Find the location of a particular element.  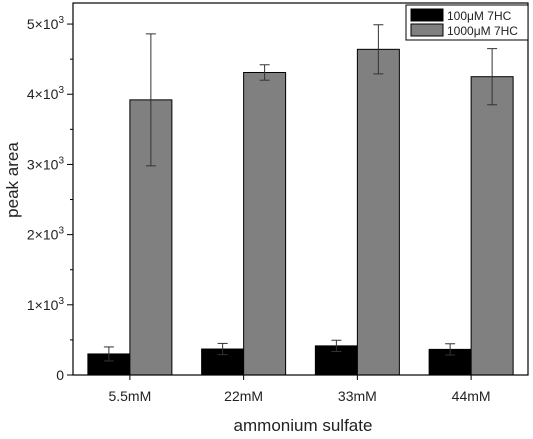

legend-label-1: 1000μM 7HC is located at coordinates (482, 31).